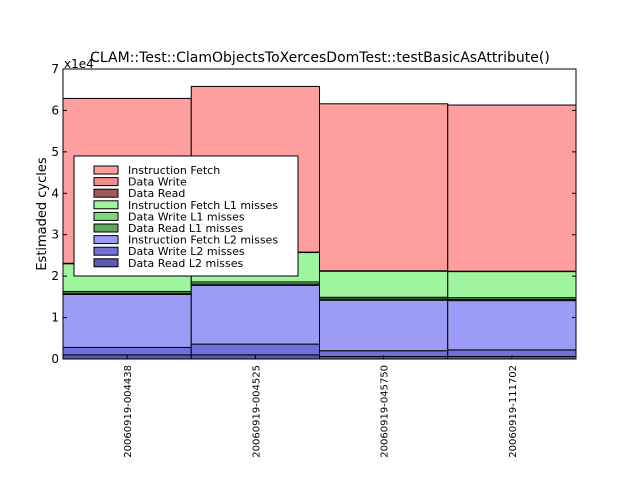 Image resolution: width=640 pixels, height=484 pixels. What do you see at coordinates (55, 110) in the screenshot?
I see `y-tick-label: 6` at bounding box center [55, 110].